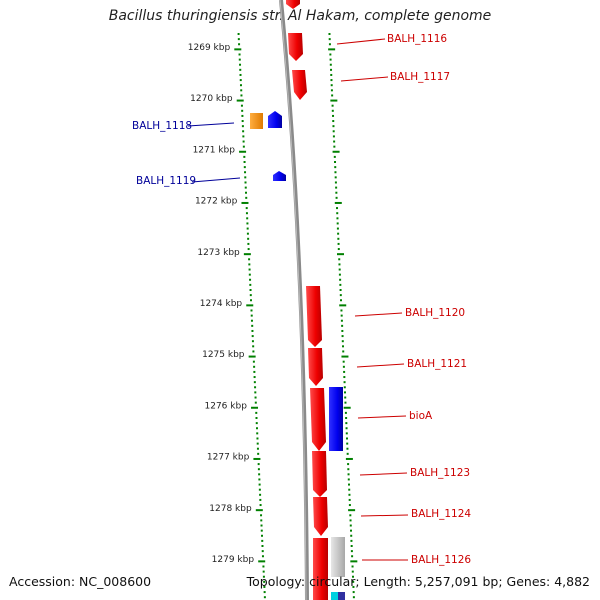 Image resolution: width=600 pixels, height=600 pixels. Describe the element at coordinates (80, 581) in the screenshot. I see `accession-text: Accession: NC_008600` at that location.